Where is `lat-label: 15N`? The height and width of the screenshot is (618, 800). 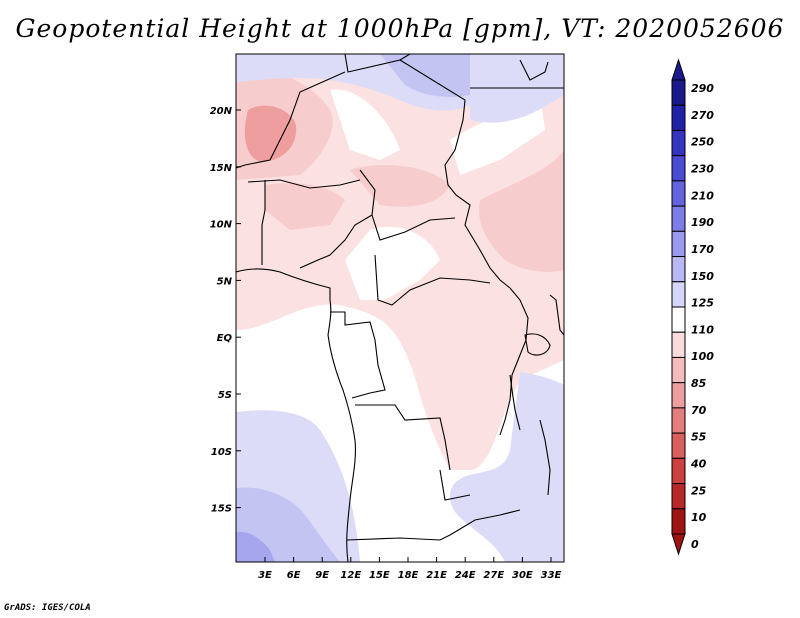 lat-label: 15N is located at coordinates (221, 168).